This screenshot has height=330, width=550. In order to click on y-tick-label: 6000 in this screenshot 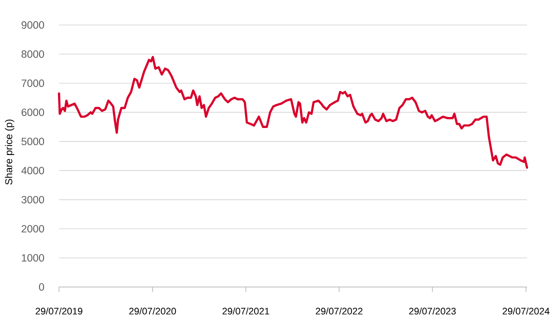, I will do `click(33, 112)`.